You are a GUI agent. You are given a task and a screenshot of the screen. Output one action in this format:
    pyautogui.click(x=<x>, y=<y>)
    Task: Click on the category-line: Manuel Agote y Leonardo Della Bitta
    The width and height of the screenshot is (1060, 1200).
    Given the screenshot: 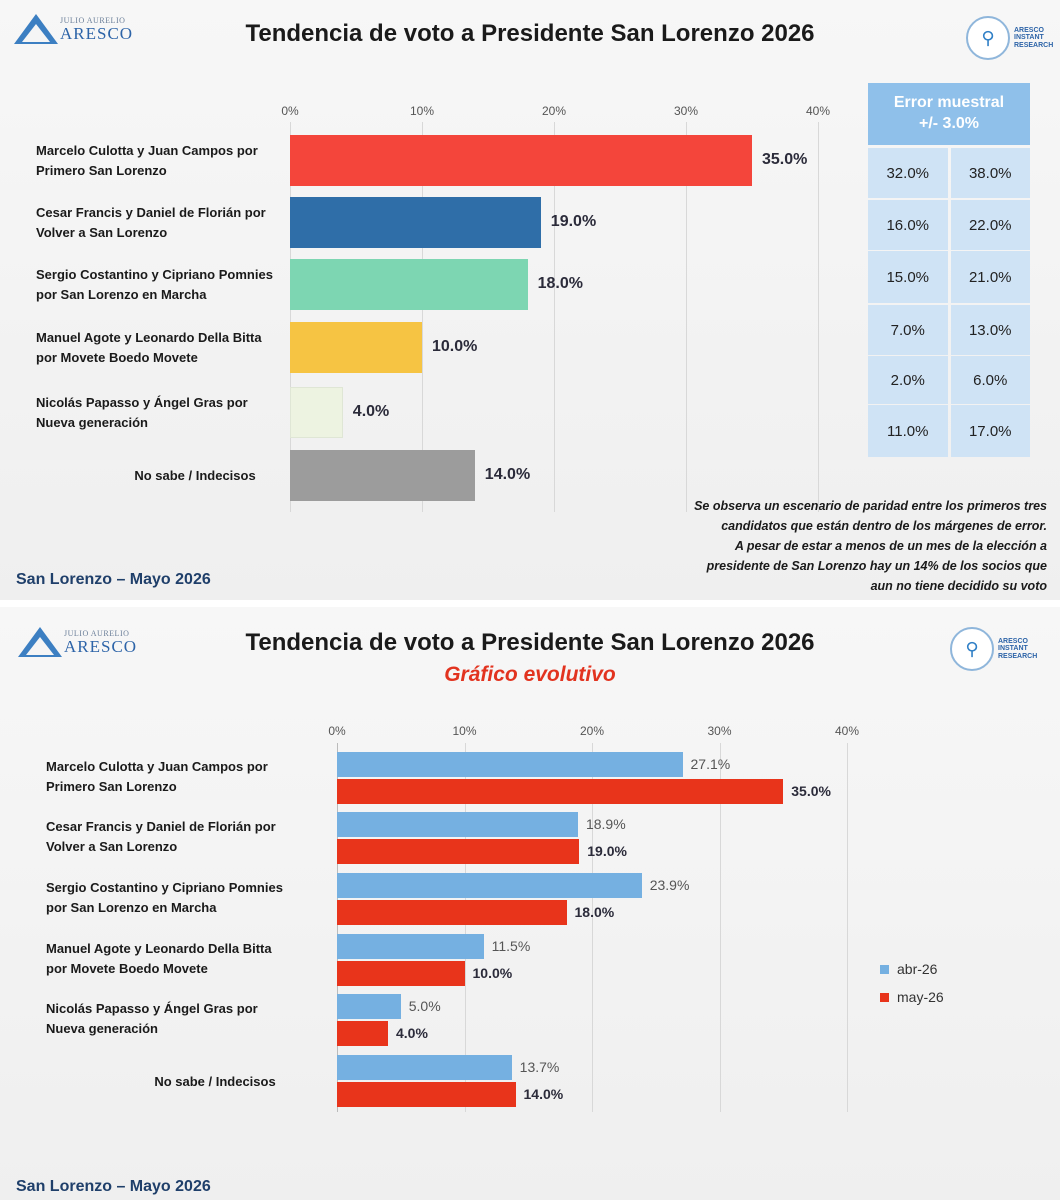 What is the action you would take?
    pyautogui.click(x=159, y=948)
    